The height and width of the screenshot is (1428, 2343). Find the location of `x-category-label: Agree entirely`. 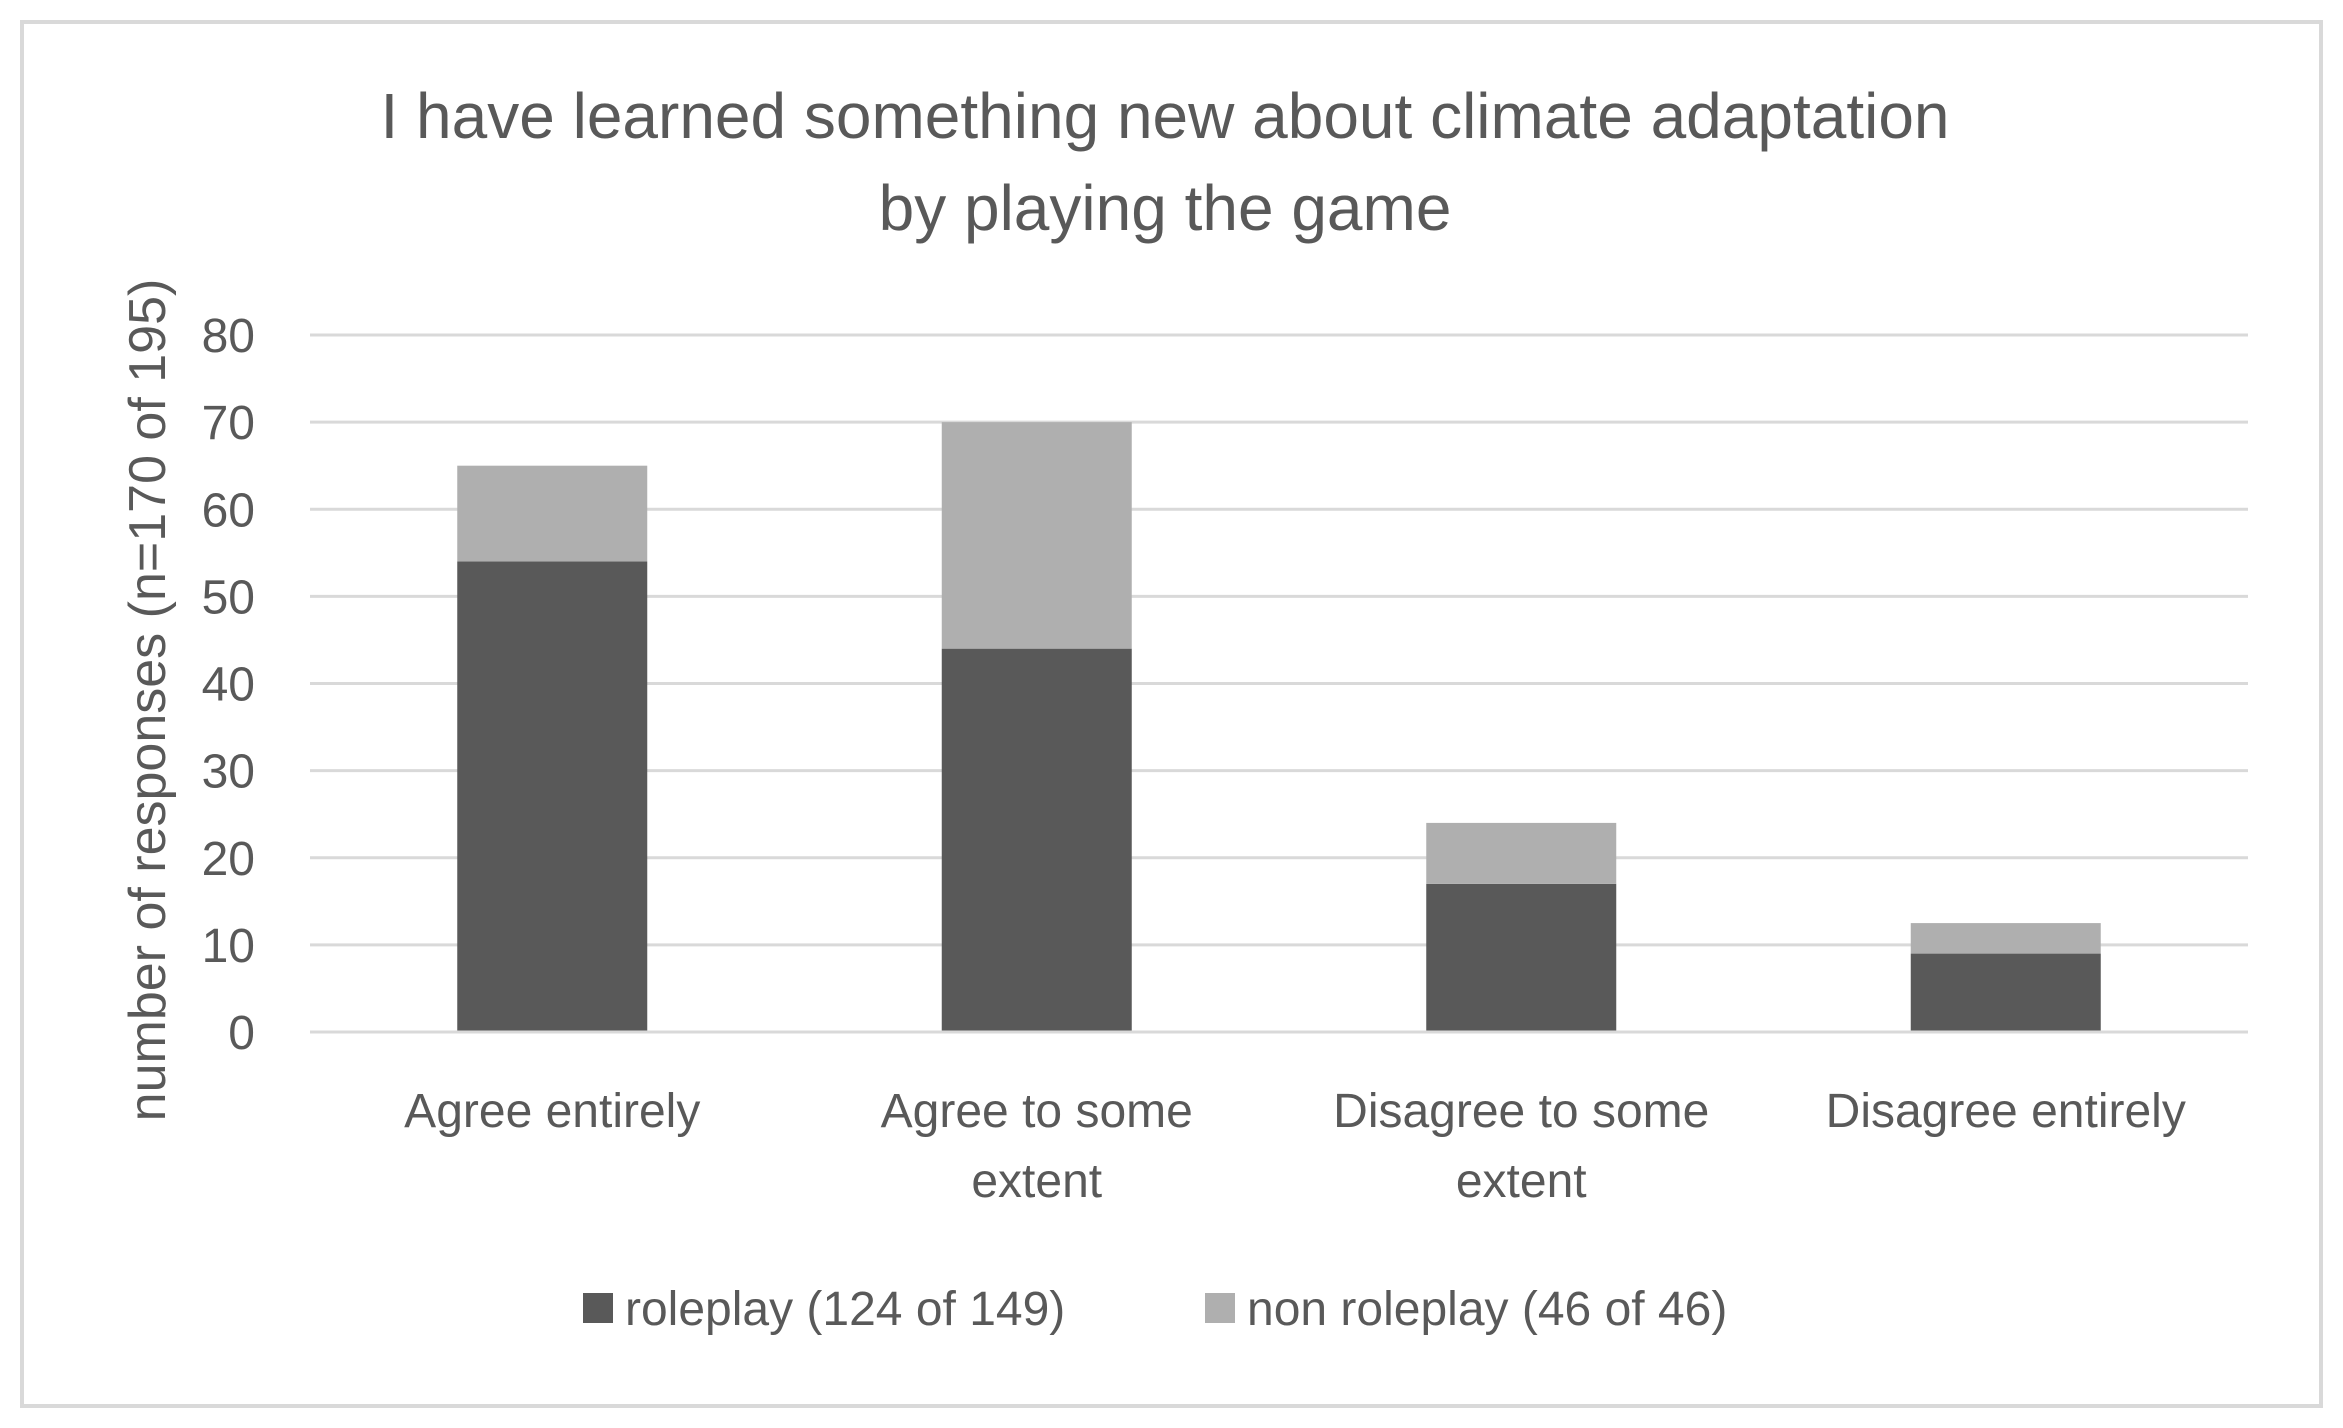

x-category-label: Agree entirely is located at coordinates (552, 1111).